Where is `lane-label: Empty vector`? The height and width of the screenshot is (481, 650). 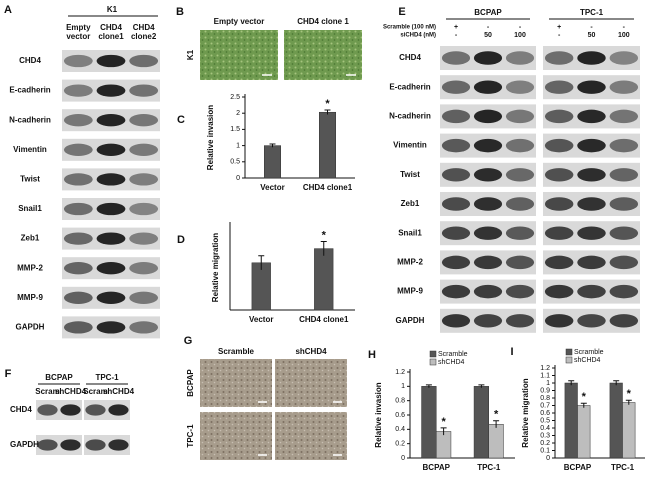 lane-label: Empty vector is located at coordinates (78, 32).